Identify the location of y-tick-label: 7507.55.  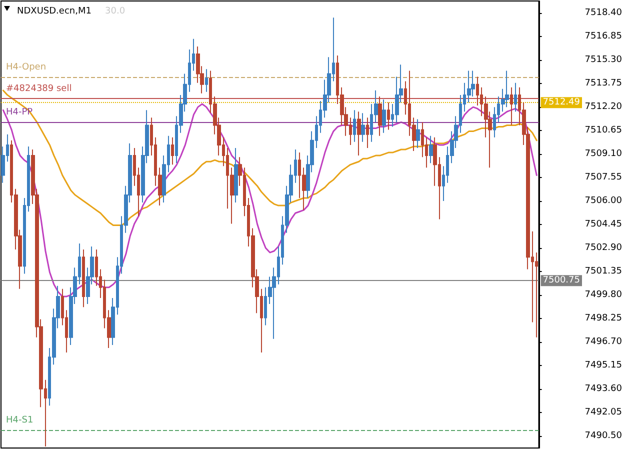
(603, 177).